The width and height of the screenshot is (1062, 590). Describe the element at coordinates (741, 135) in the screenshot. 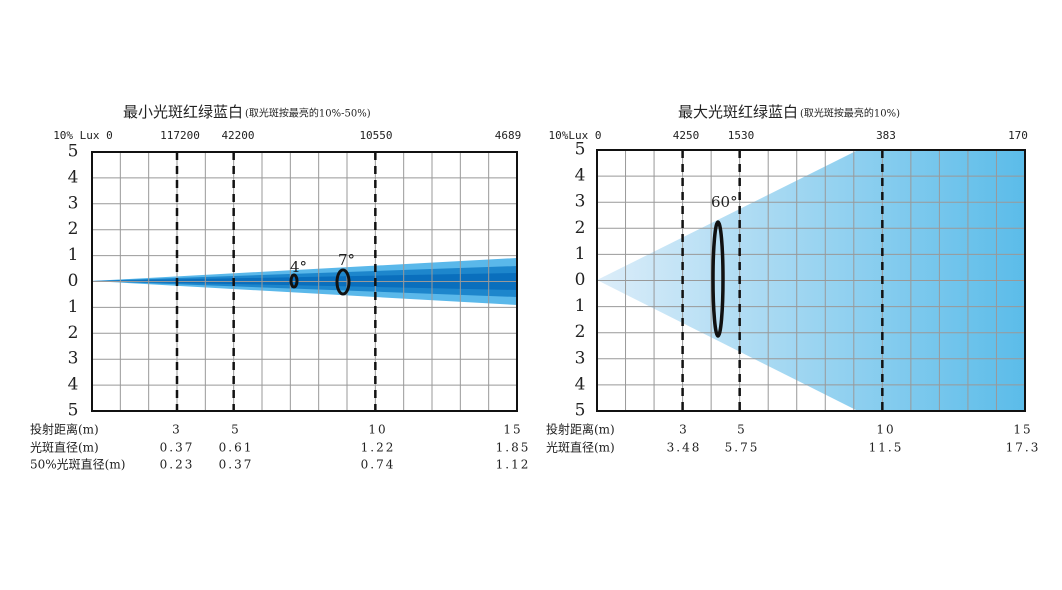

I see `lux-label: 1530` at that location.